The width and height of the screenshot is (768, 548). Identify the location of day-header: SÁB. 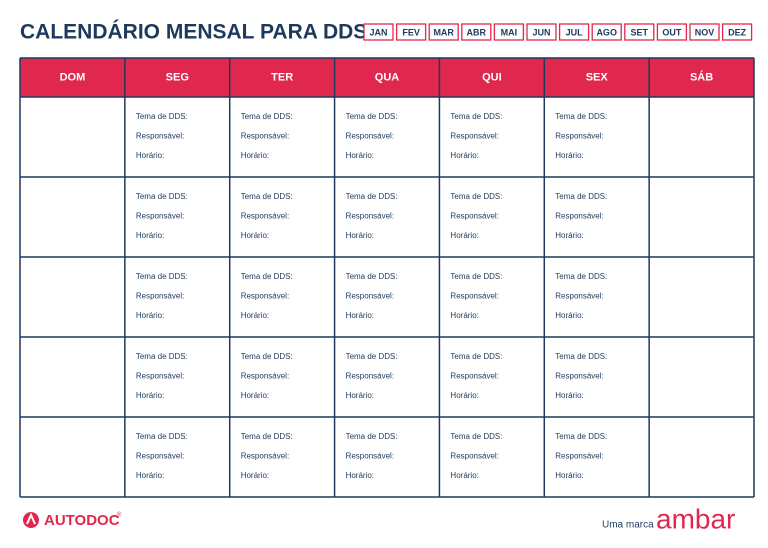
(701, 76).